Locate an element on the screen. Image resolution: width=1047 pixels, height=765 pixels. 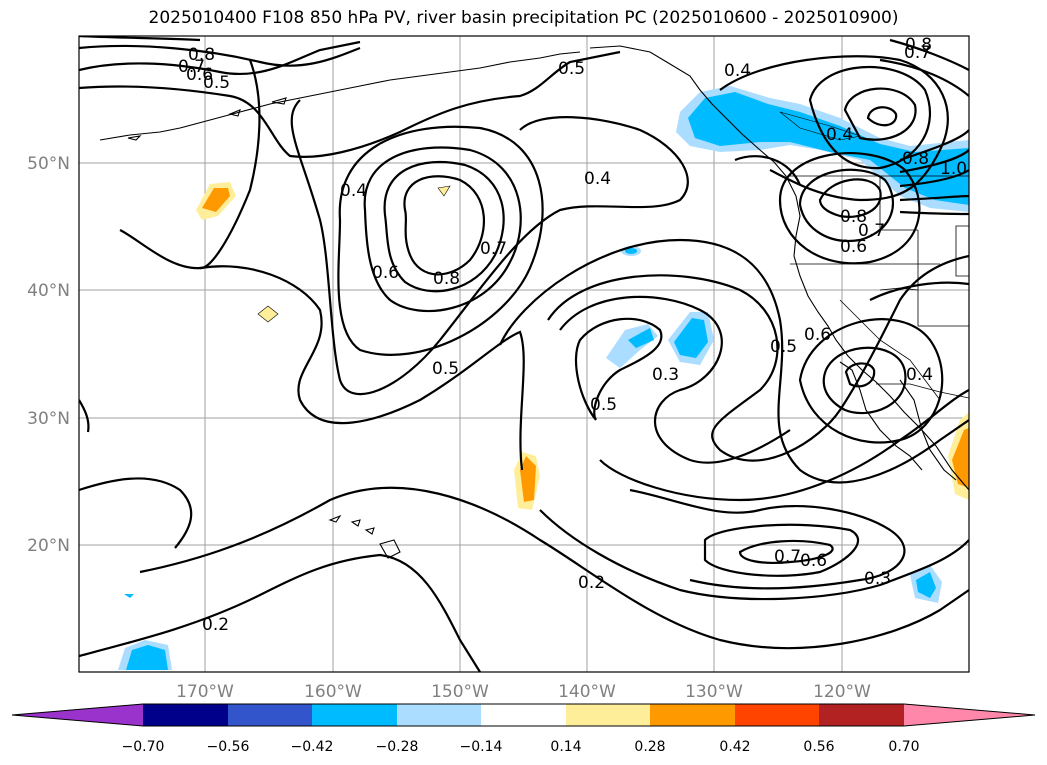
lat-label: 30°N is located at coordinates (48, 419).